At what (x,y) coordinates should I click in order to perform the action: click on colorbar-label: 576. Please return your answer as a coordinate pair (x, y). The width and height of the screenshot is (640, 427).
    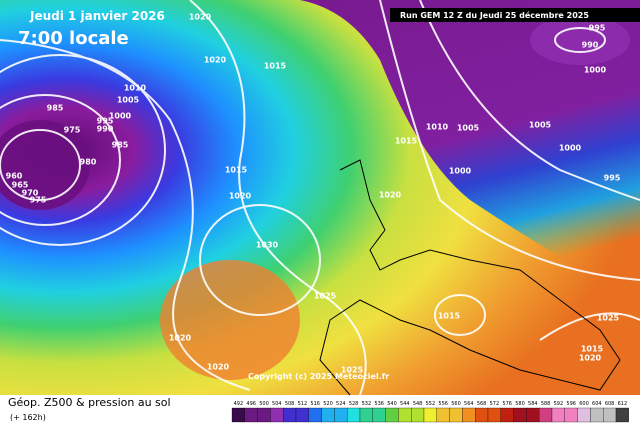
    Looking at the image, I should click on (507, 404).